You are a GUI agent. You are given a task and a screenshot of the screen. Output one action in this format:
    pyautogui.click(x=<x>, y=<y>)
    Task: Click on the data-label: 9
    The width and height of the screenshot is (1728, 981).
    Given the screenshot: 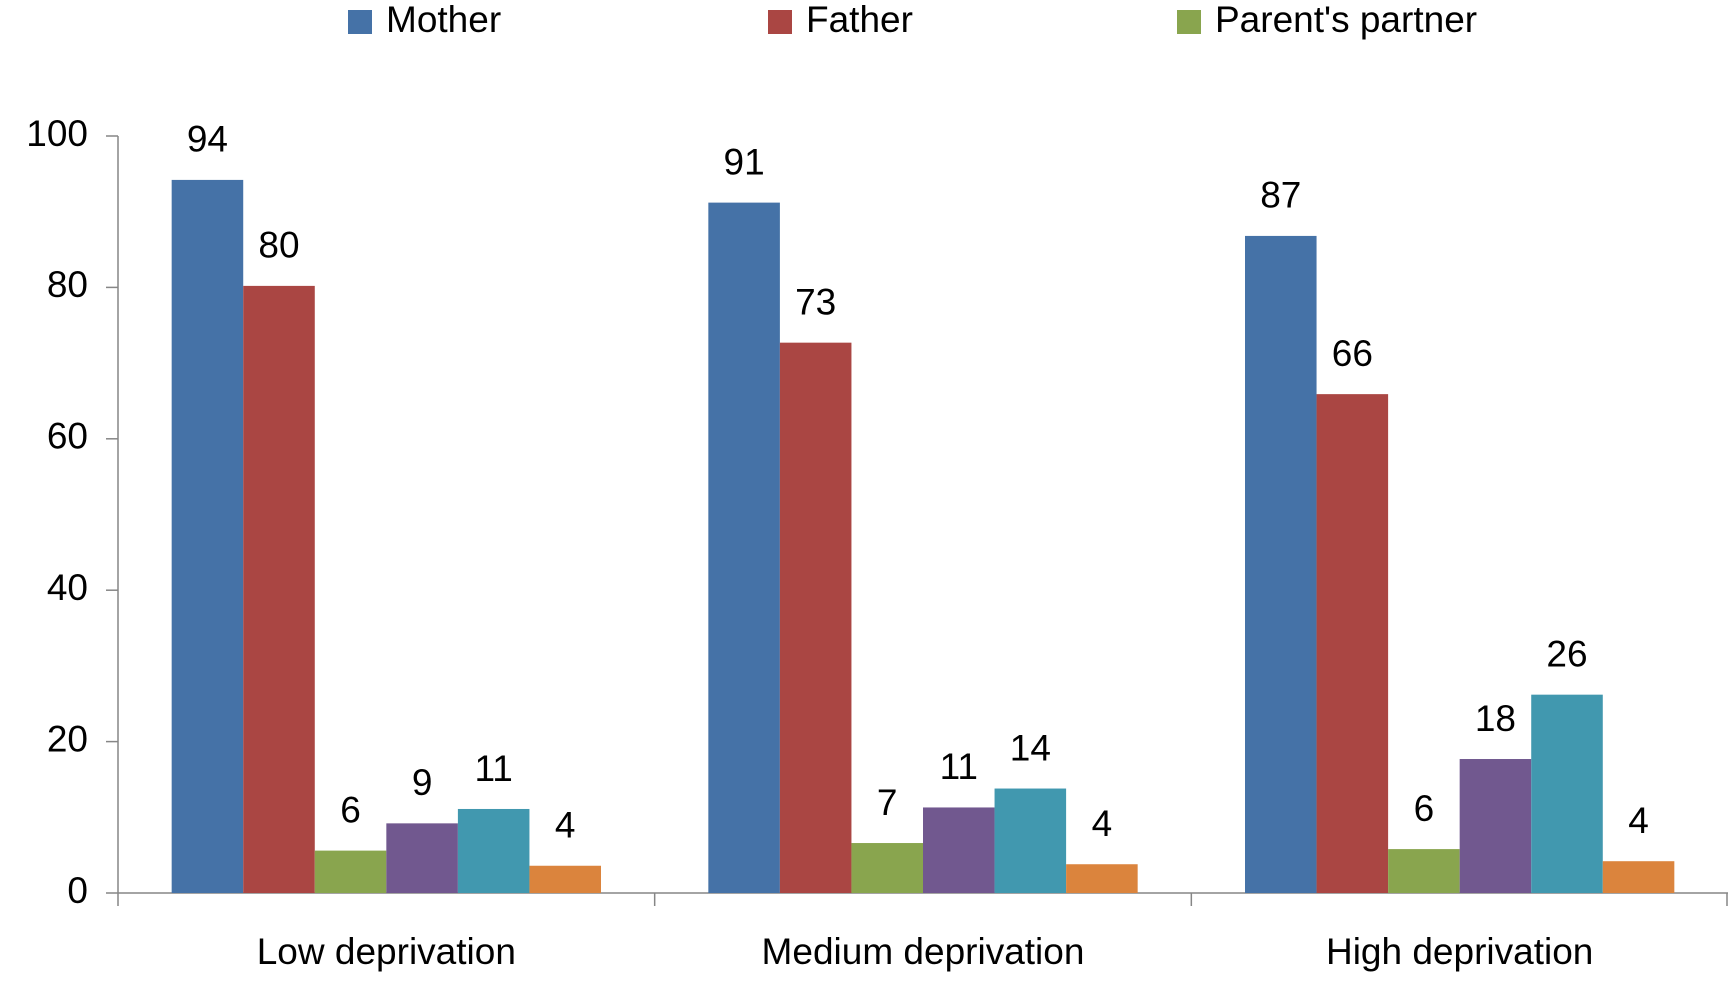 What is the action you would take?
    pyautogui.click(x=422, y=782)
    